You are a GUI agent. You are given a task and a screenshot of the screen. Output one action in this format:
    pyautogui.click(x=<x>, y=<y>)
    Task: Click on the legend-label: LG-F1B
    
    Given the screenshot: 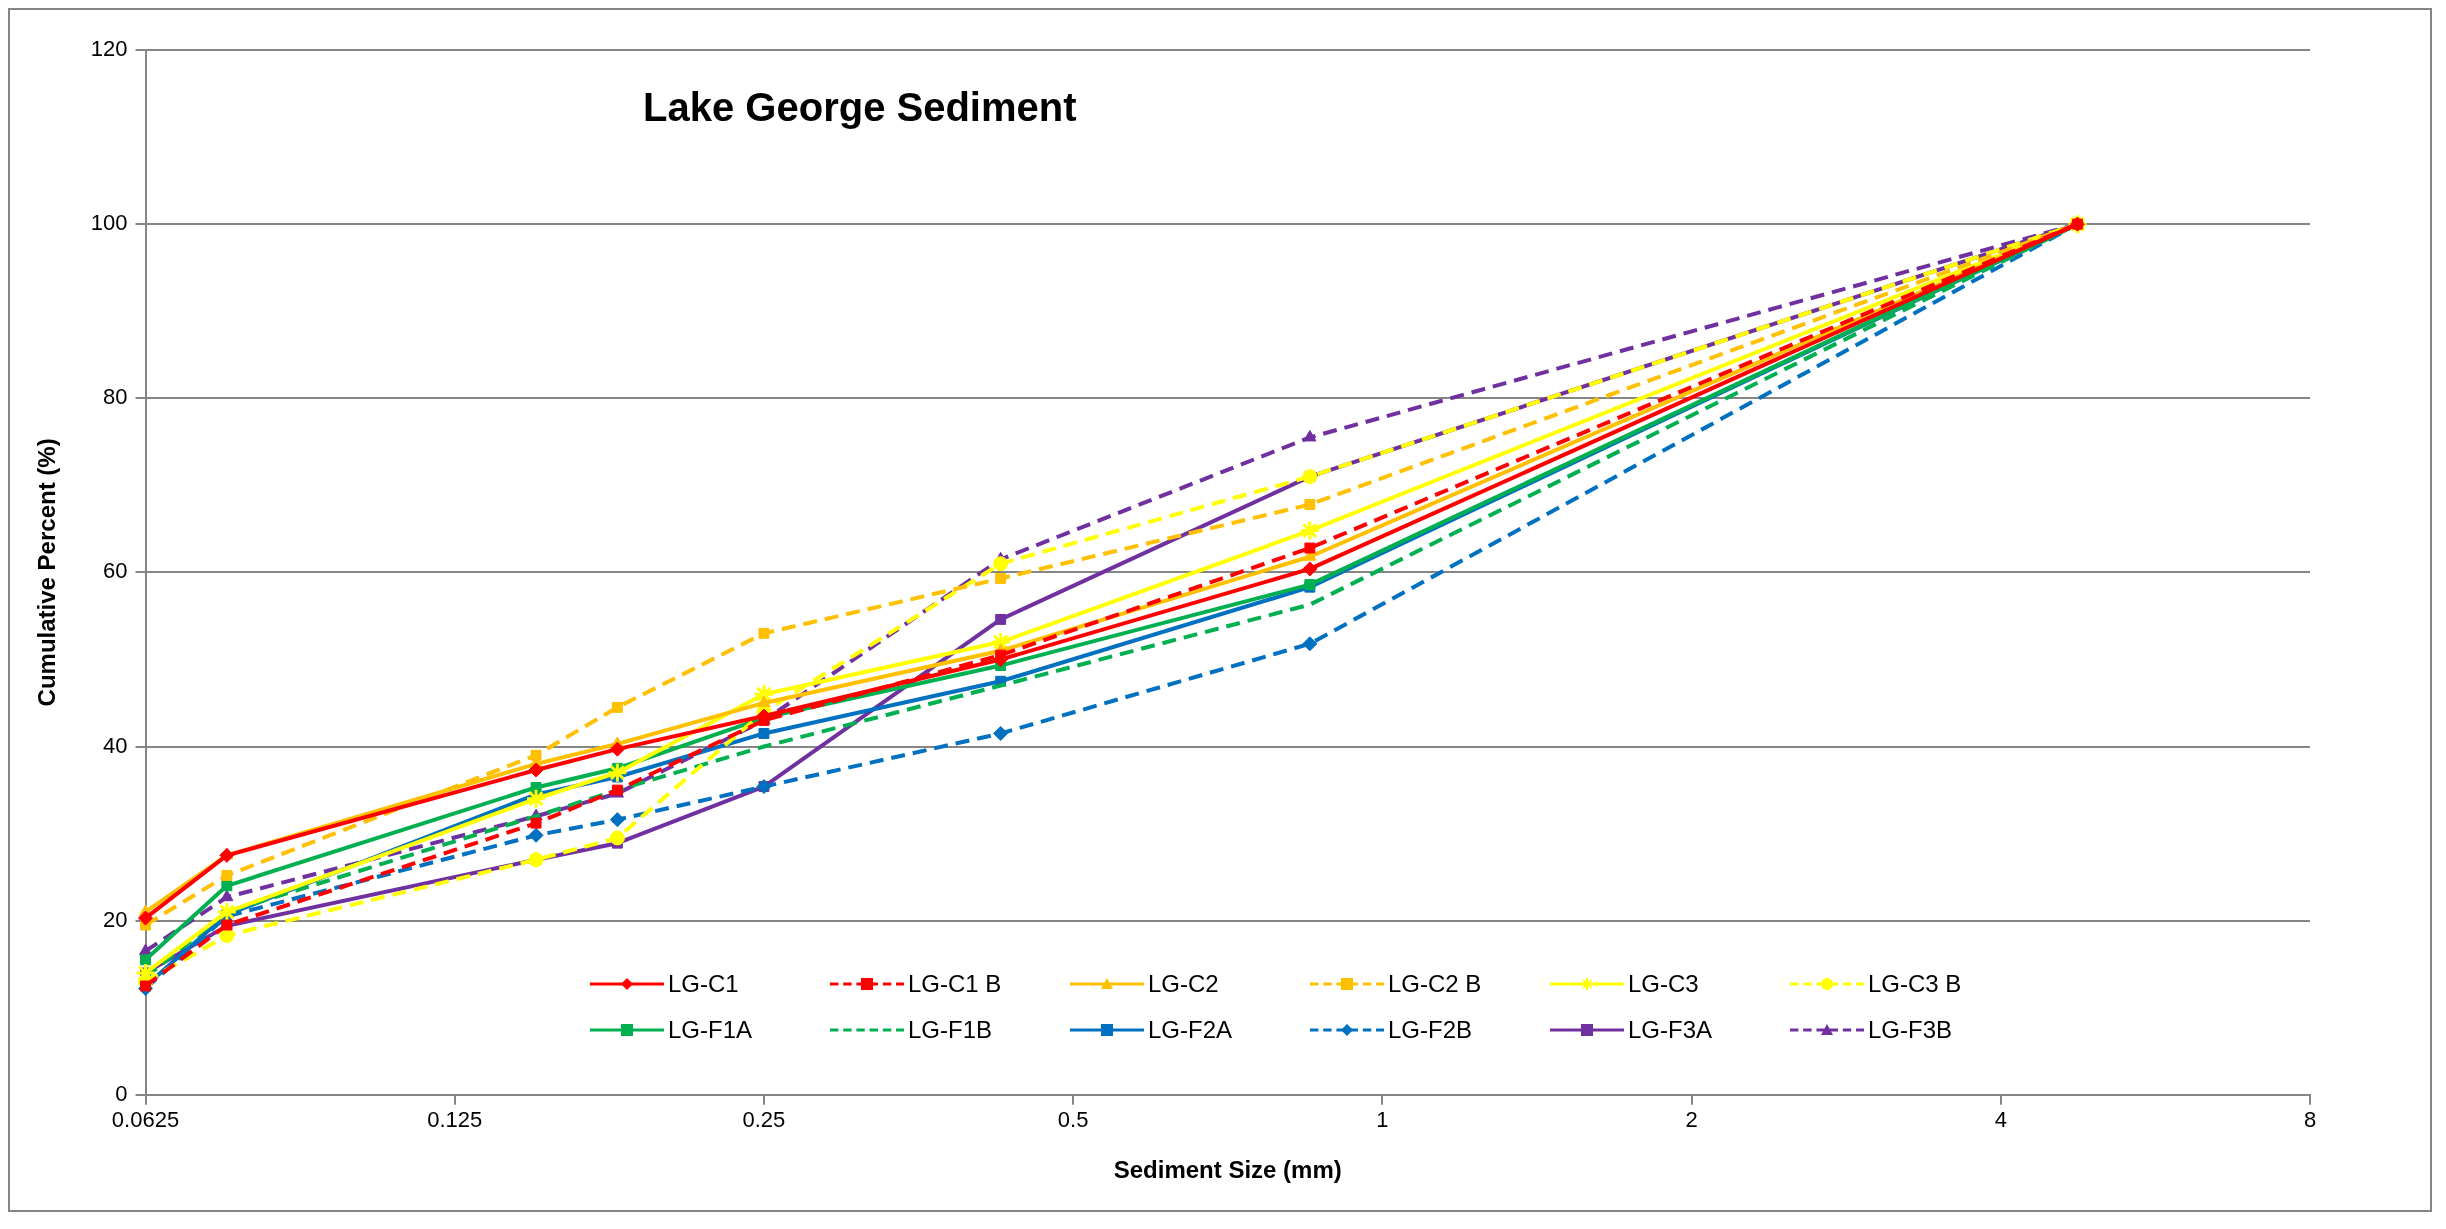 What is the action you would take?
    pyautogui.click(x=950, y=1030)
    